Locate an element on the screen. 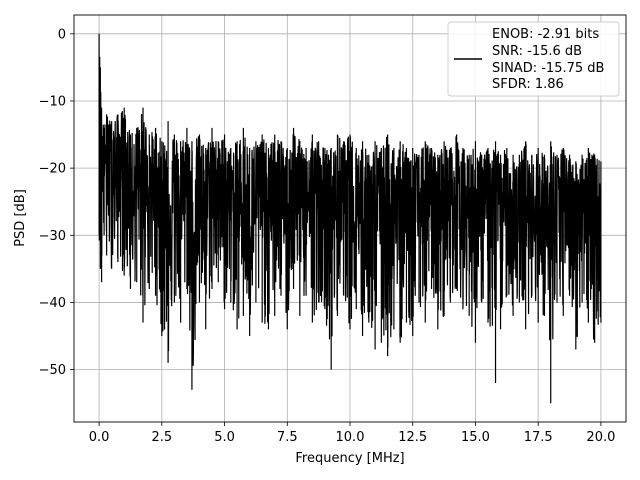 This screenshot has width=640, height=480. legend-sinad: SINAD: -15.75 dB is located at coordinates (548, 68).